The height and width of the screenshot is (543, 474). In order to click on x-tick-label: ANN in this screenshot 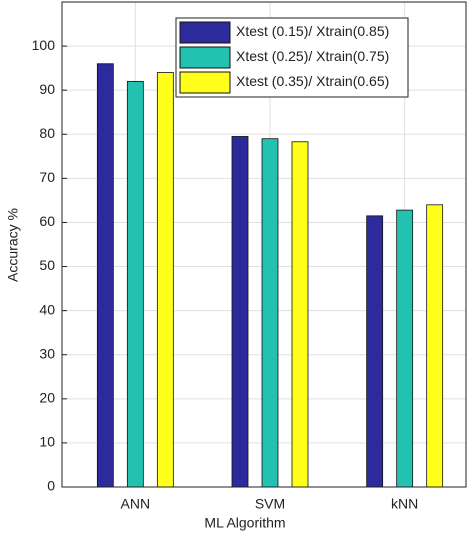, I will do `click(136, 504)`.